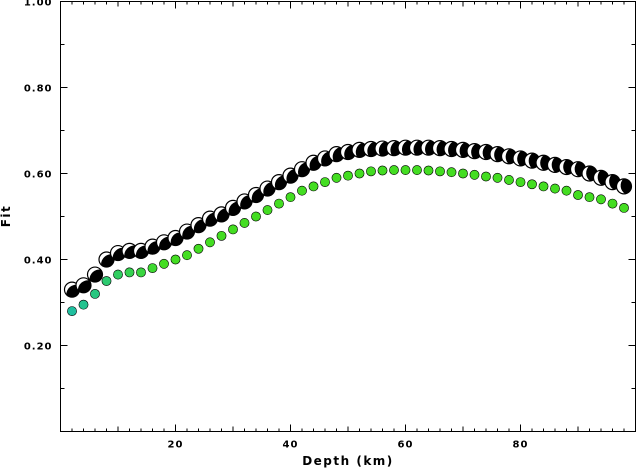 The width and height of the screenshot is (637, 468). Describe the element at coordinates (521, 445) in the screenshot. I see `x-tick-label: 80` at that location.